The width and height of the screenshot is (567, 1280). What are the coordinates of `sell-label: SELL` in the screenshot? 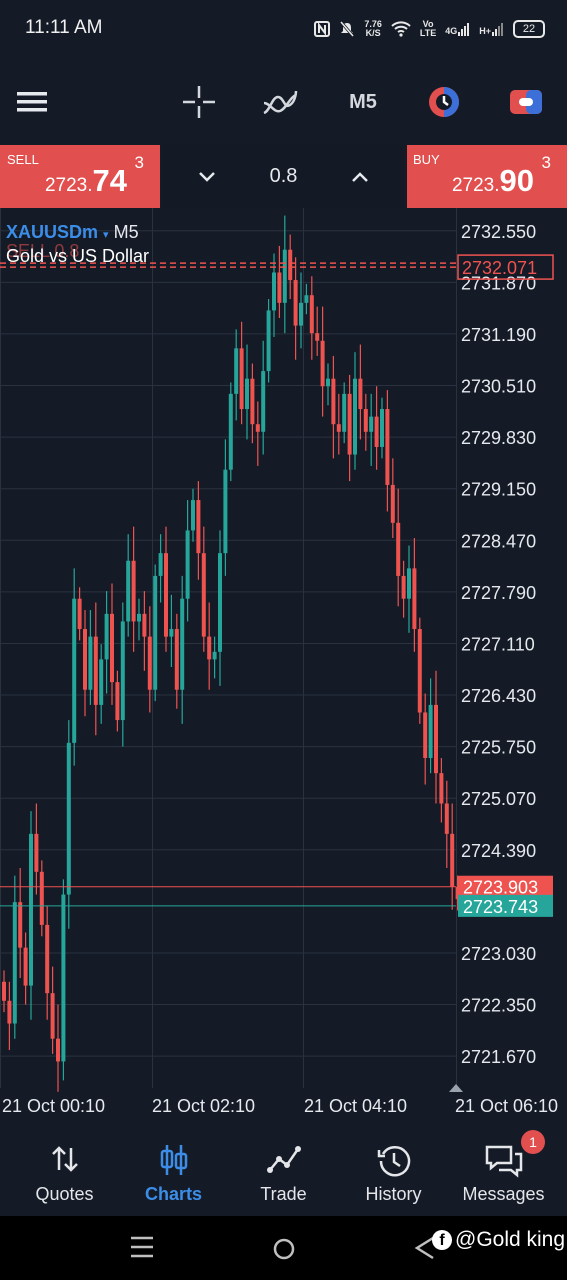 It's located at (23, 159).